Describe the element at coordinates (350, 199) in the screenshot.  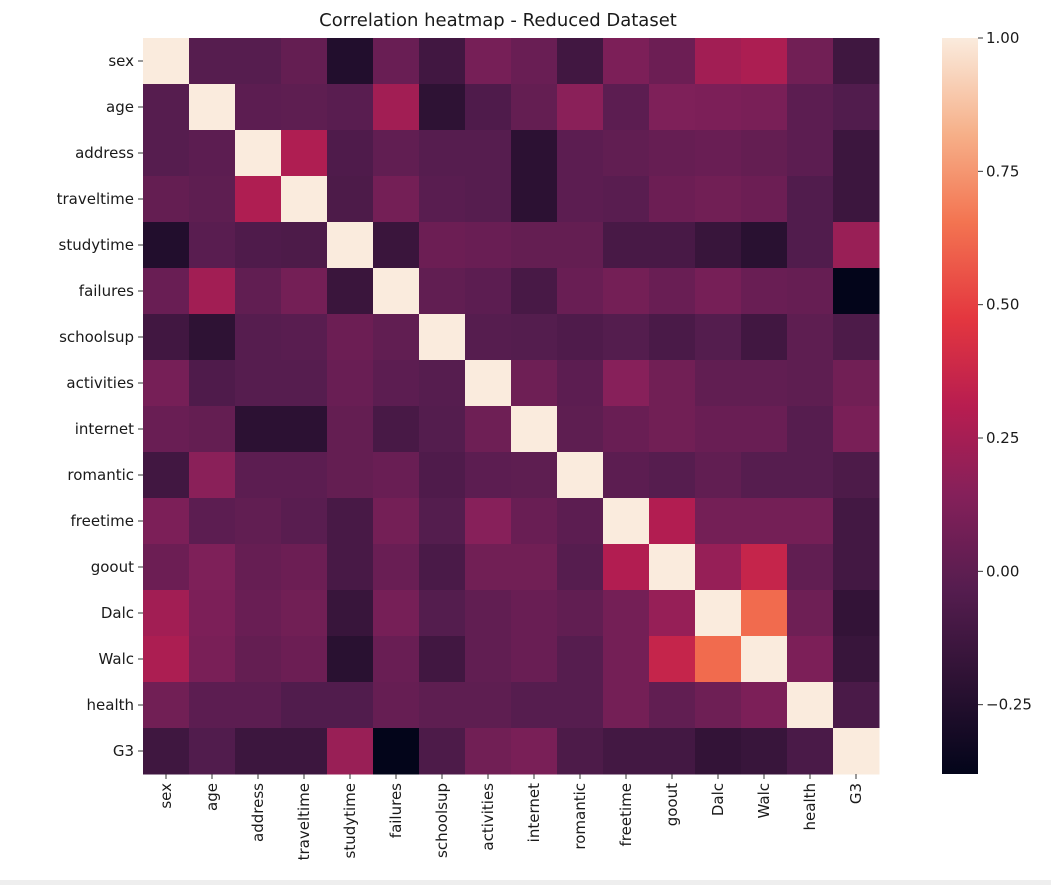
I see `heatmap-cell-traveltime-studytime` at that location.